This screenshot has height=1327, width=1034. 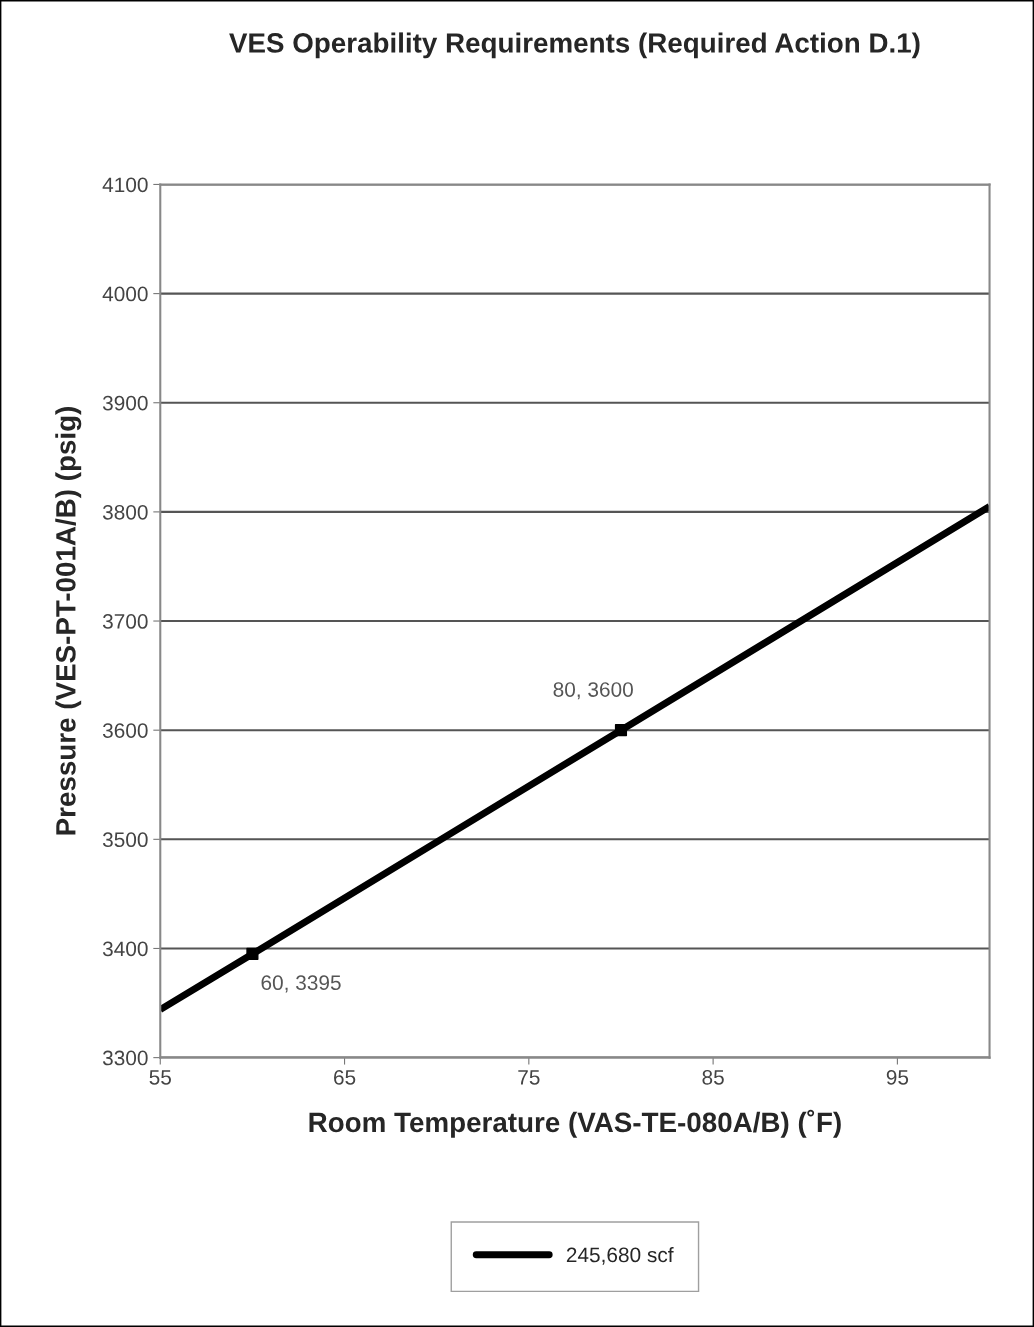 What do you see at coordinates (301, 984) in the screenshot?
I see `annotation: 60, 3395` at bounding box center [301, 984].